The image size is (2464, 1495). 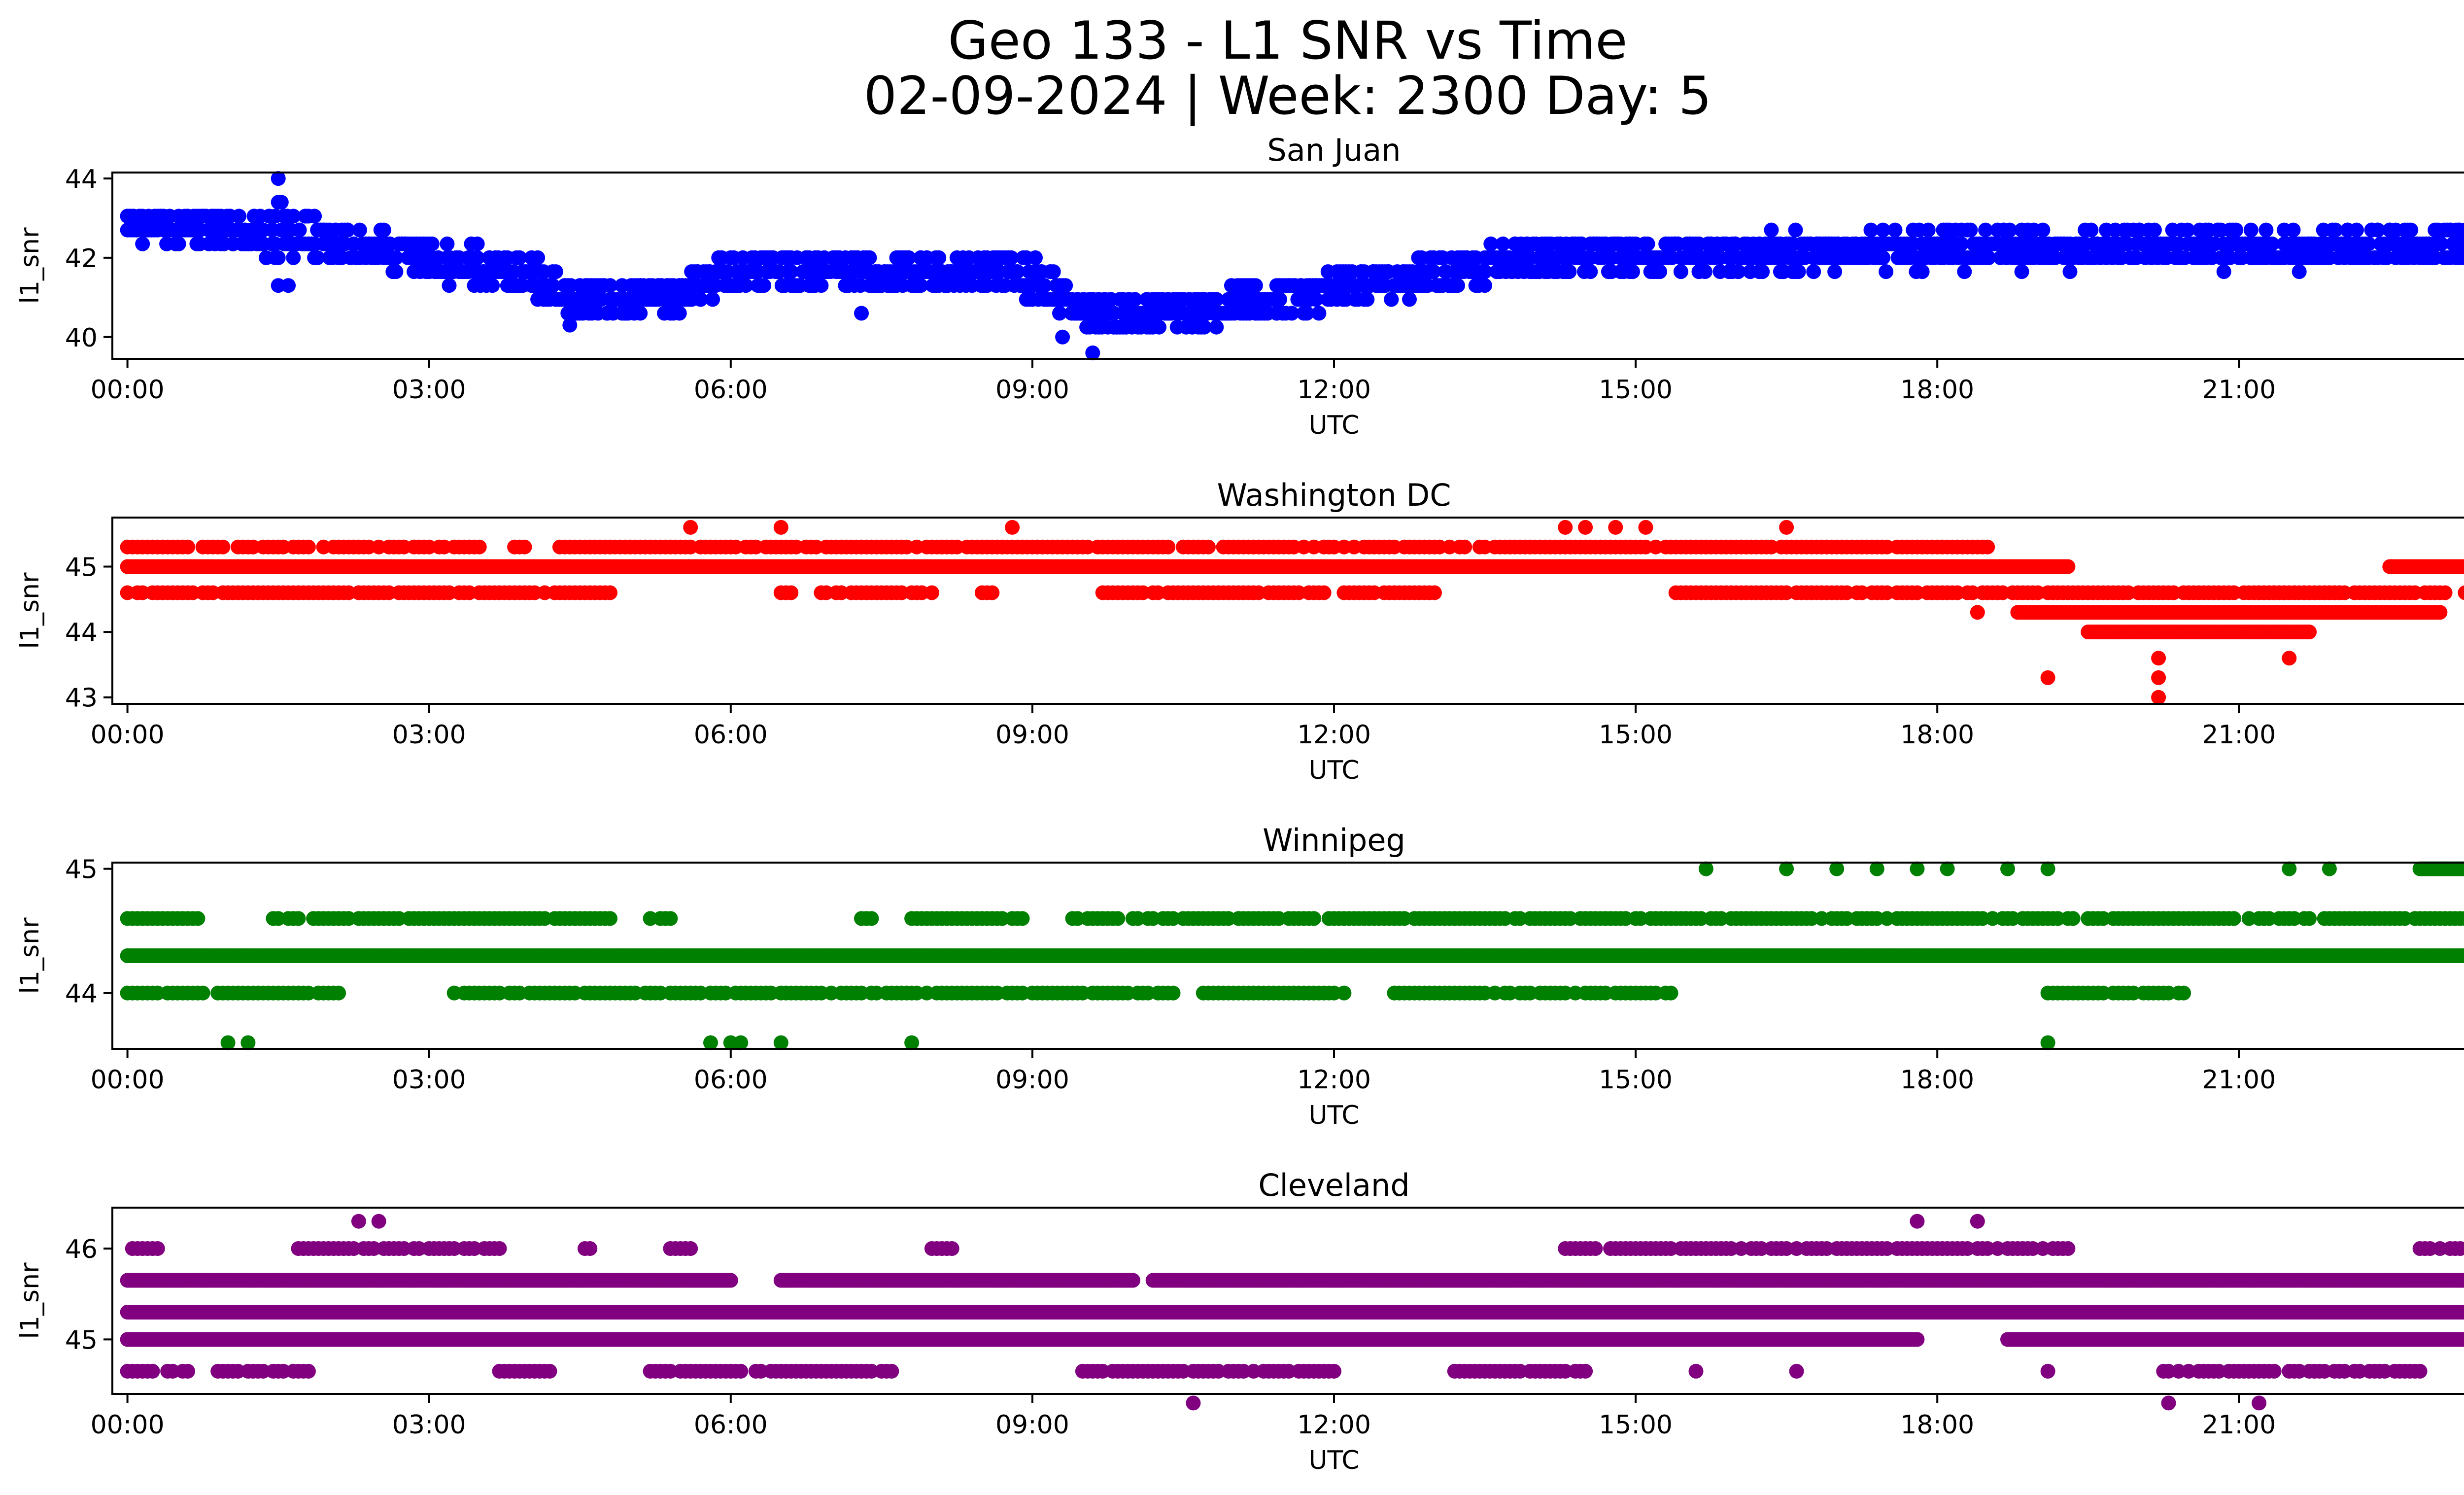 I want to click on subplot-title: San Juan, so click(x=1334, y=150).